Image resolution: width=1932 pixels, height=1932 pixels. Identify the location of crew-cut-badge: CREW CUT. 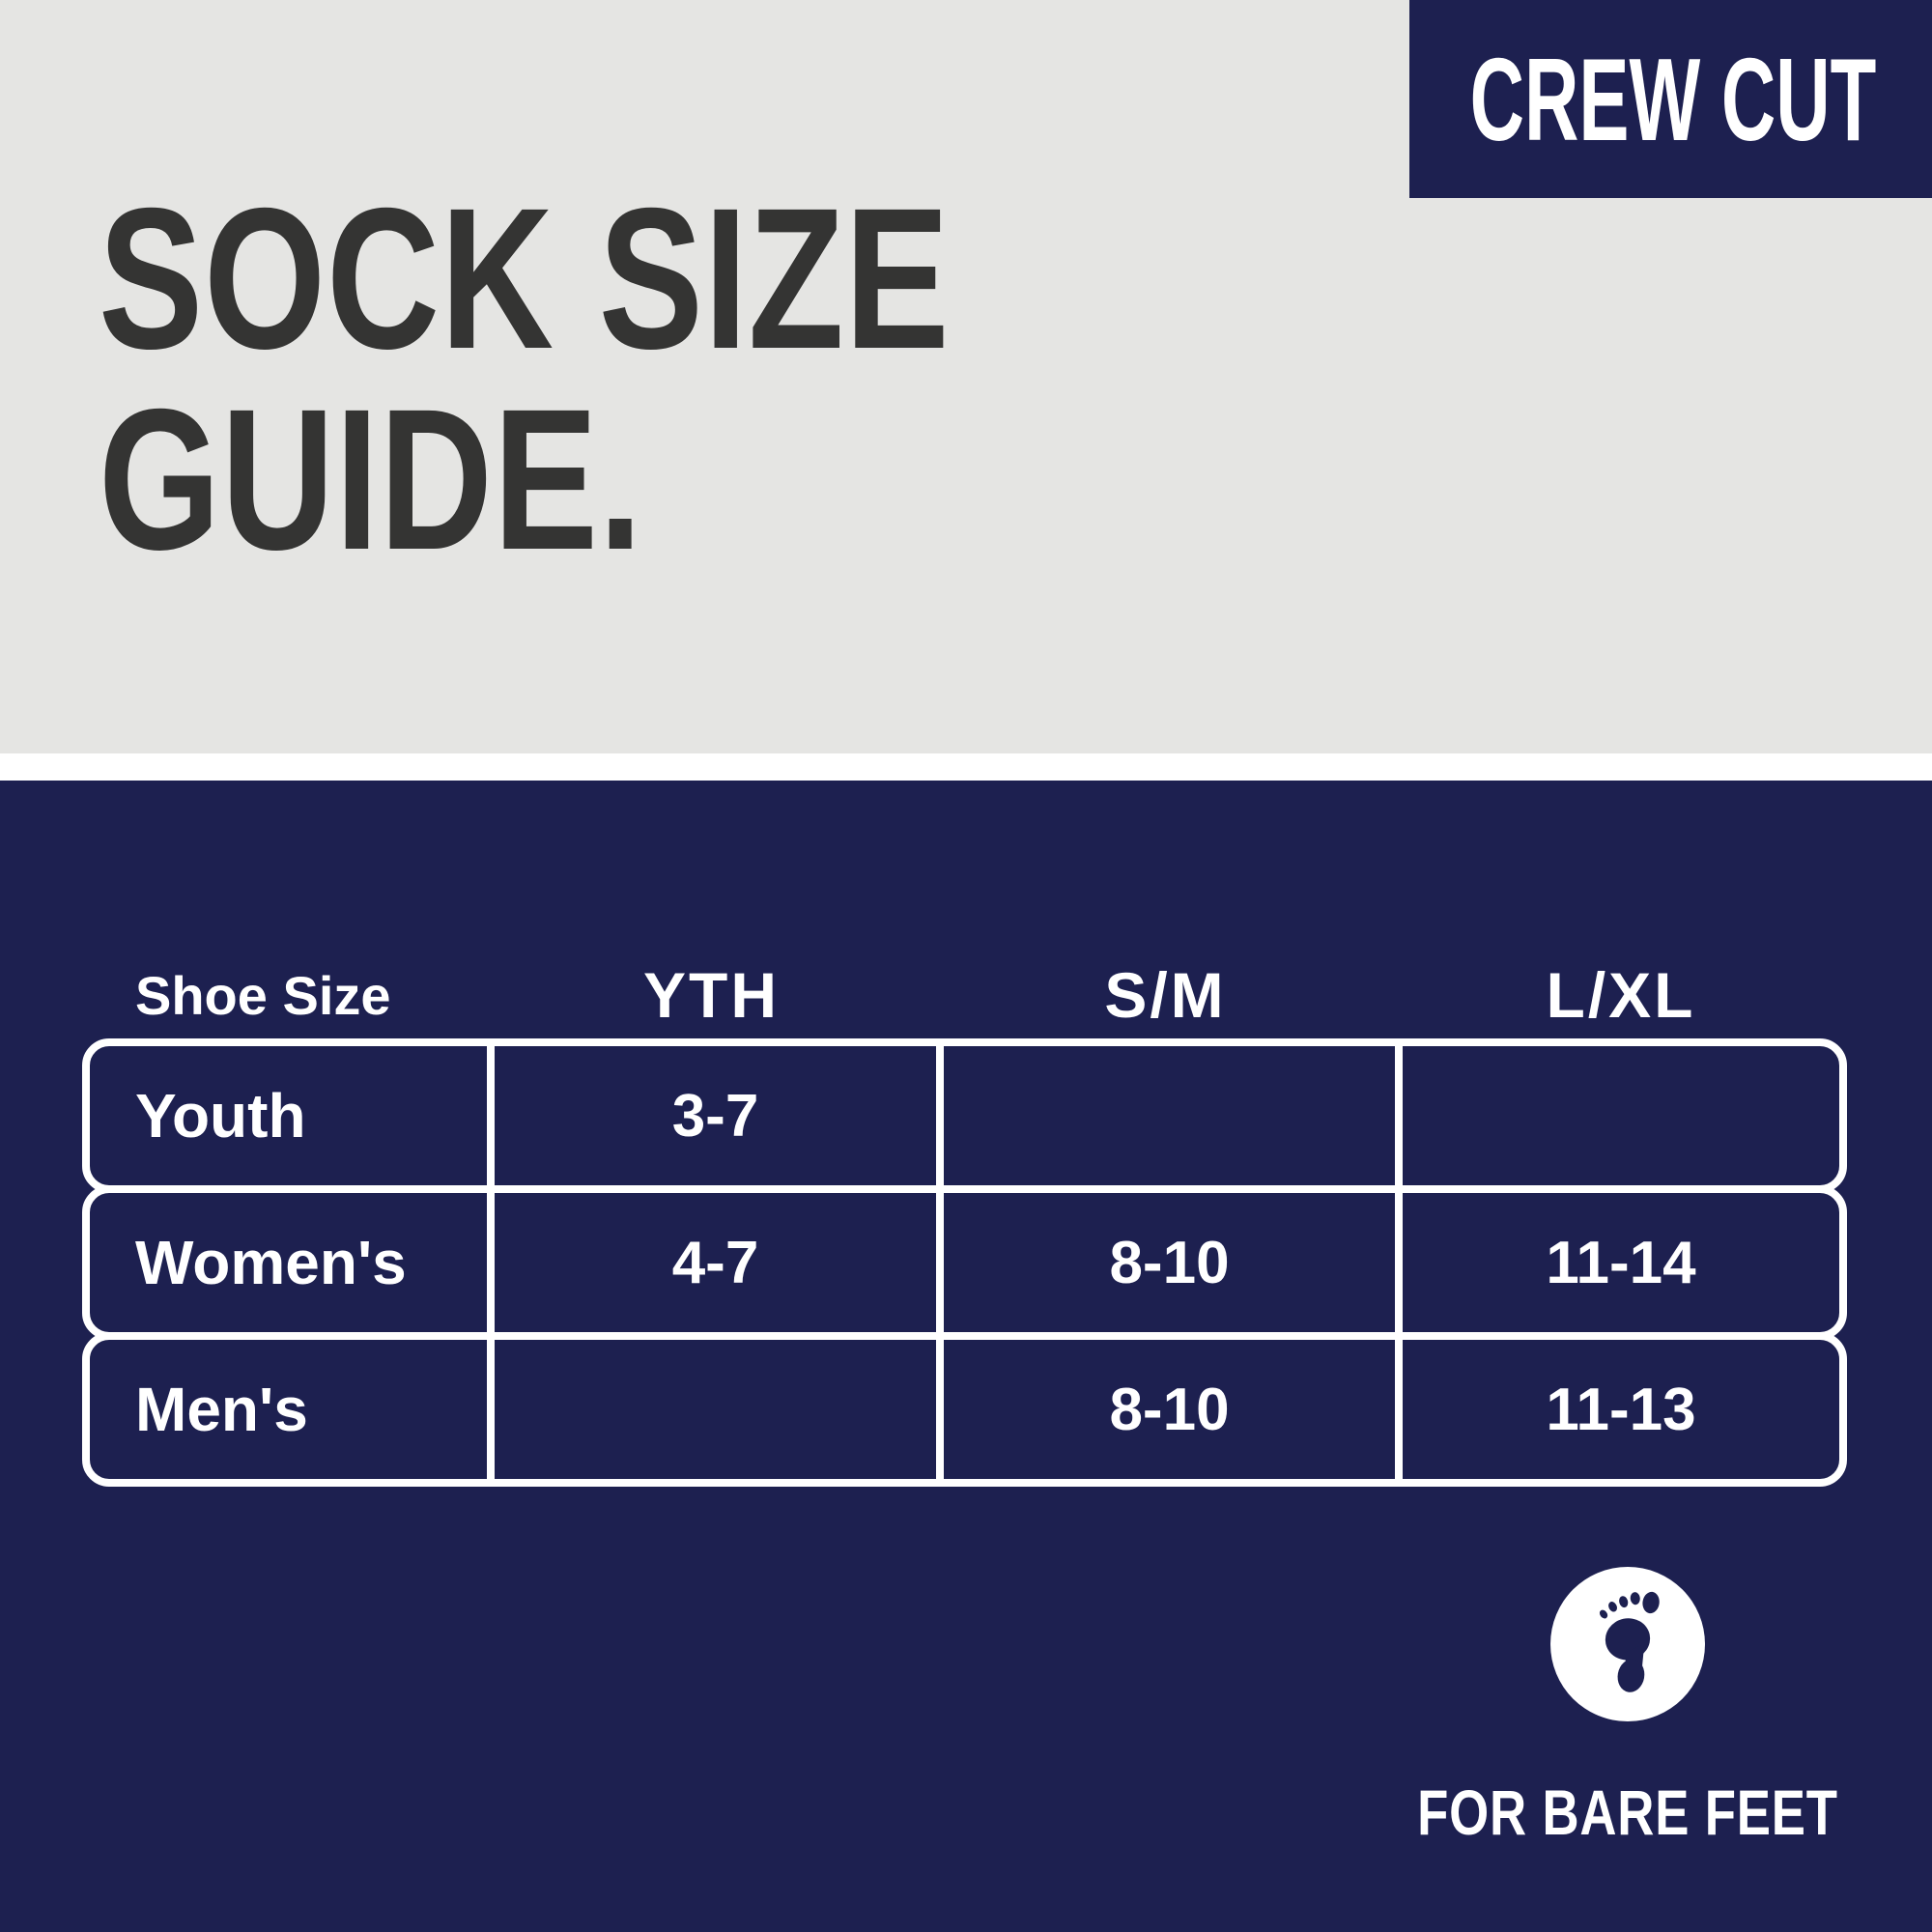
(1670, 99).